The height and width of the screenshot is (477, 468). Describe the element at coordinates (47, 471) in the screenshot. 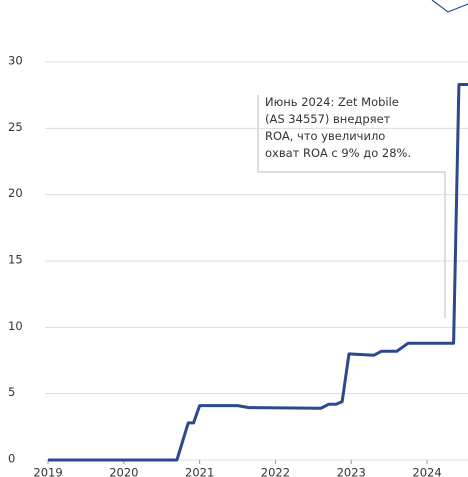

I see `x-tick-label: 2019` at that location.